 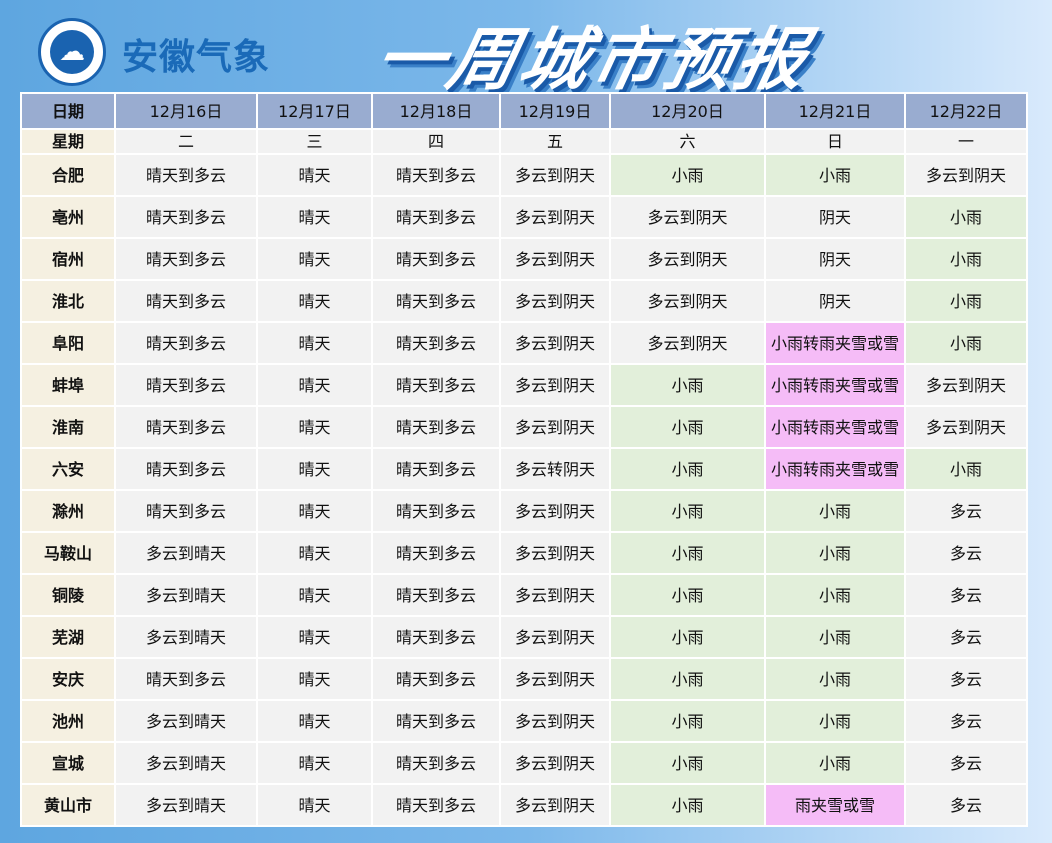 I want to click on city-name: 阜阳, so click(x=68, y=343).